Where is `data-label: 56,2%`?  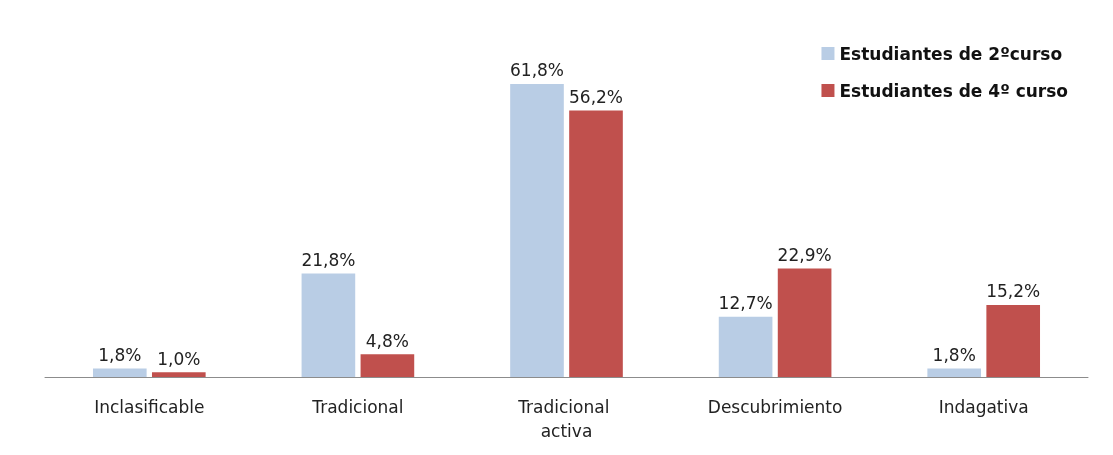
data-label: 56,2% is located at coordinates (596, 96).